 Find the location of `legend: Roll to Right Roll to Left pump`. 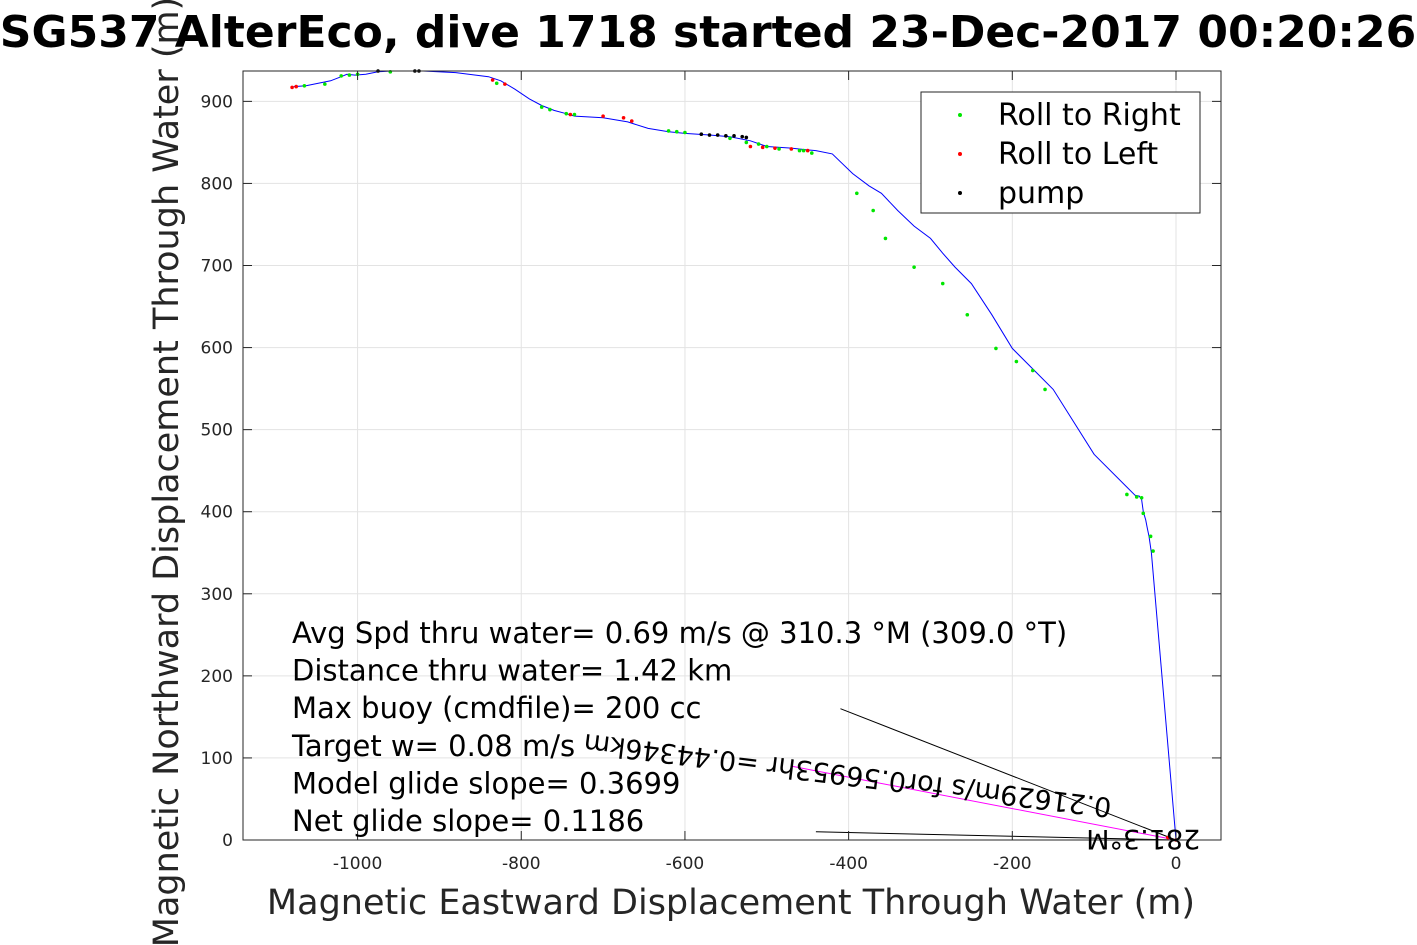

legend: Roll to Right Roll to Left pump is located at coordinates (1060, 152).